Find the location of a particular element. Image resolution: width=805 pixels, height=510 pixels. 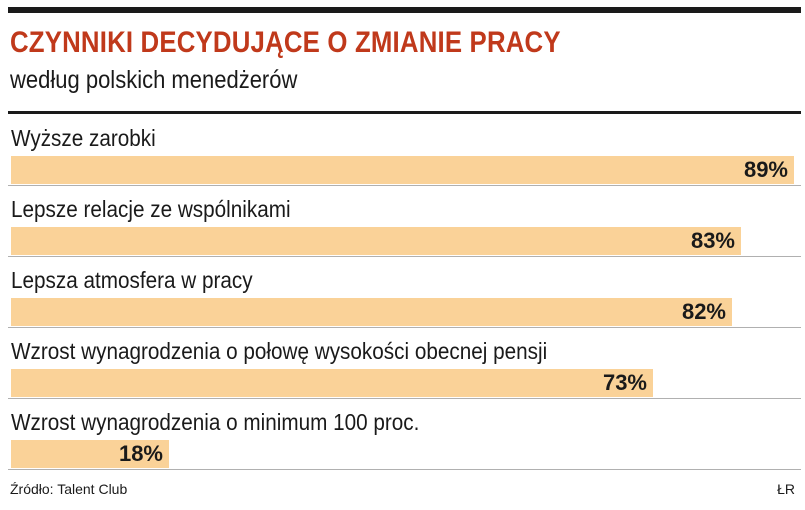

bar: 82% is located at coordinates (371, 312).